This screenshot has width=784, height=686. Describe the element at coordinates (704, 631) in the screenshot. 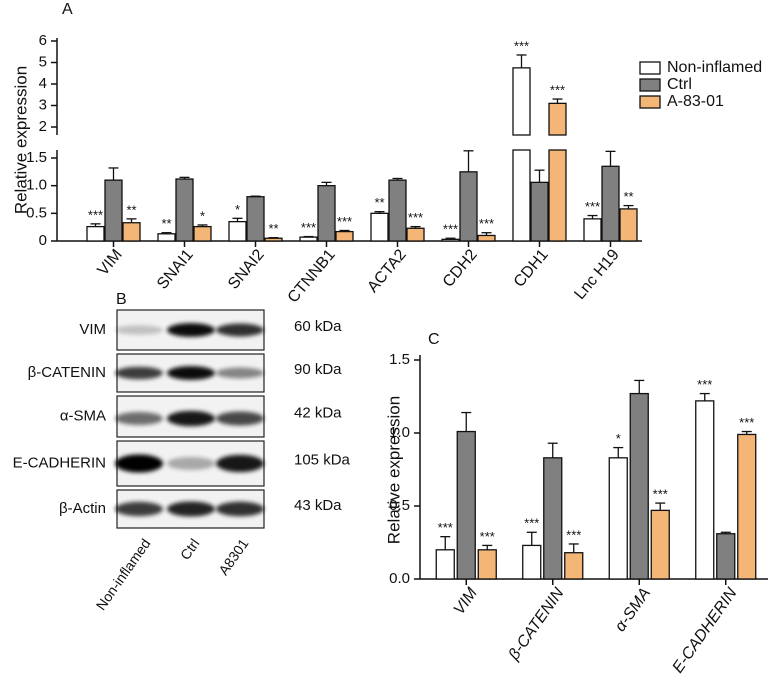

I see `x-tick-label: E-CADHERIN` at that location.